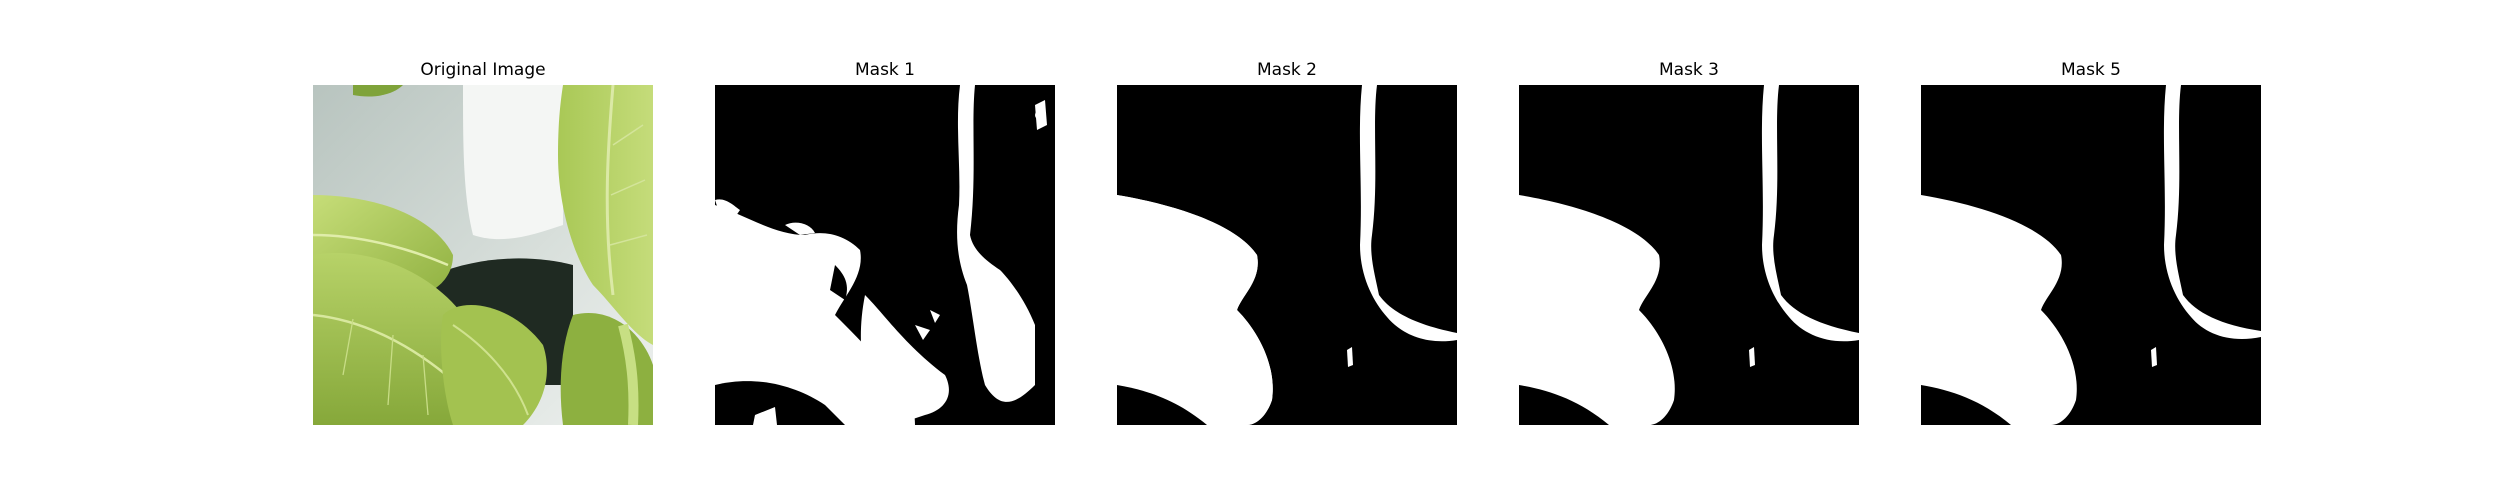 This screenshot has height=500, width=2500. What do you see at coordinates (2090, 70) in the screenshot?
I see `mask-5-title: Mask 5` at bounding box center [2090, 70].